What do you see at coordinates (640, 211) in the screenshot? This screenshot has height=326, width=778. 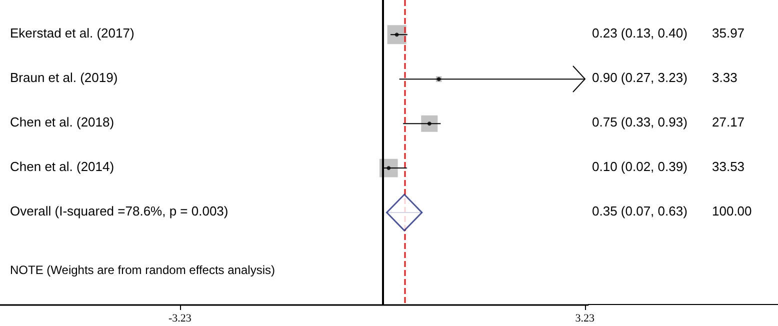 I see `text: 0.35 (0.07, 0.63)` at bounding box center [640, 211].